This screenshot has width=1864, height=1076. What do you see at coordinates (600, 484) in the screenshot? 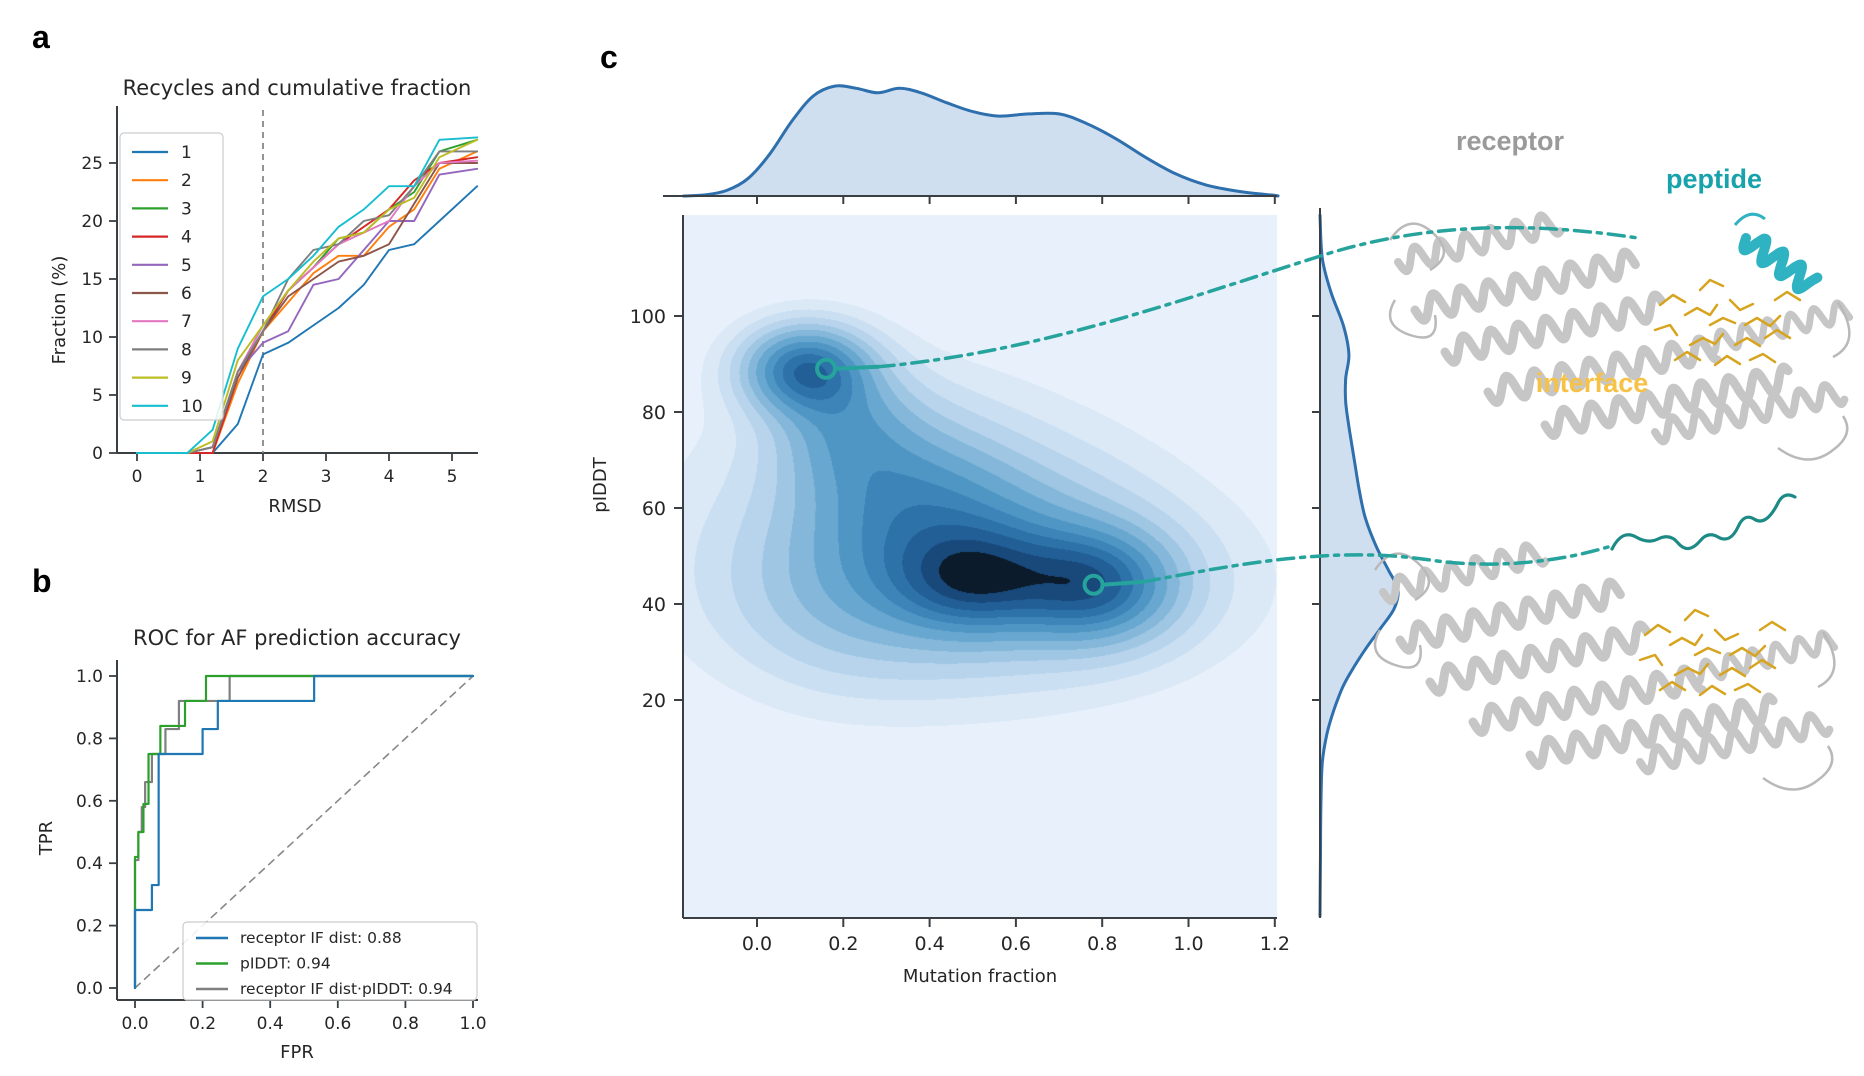
I see `panel-c-ylabel: pIDDT` at bounding box center [600, 484].